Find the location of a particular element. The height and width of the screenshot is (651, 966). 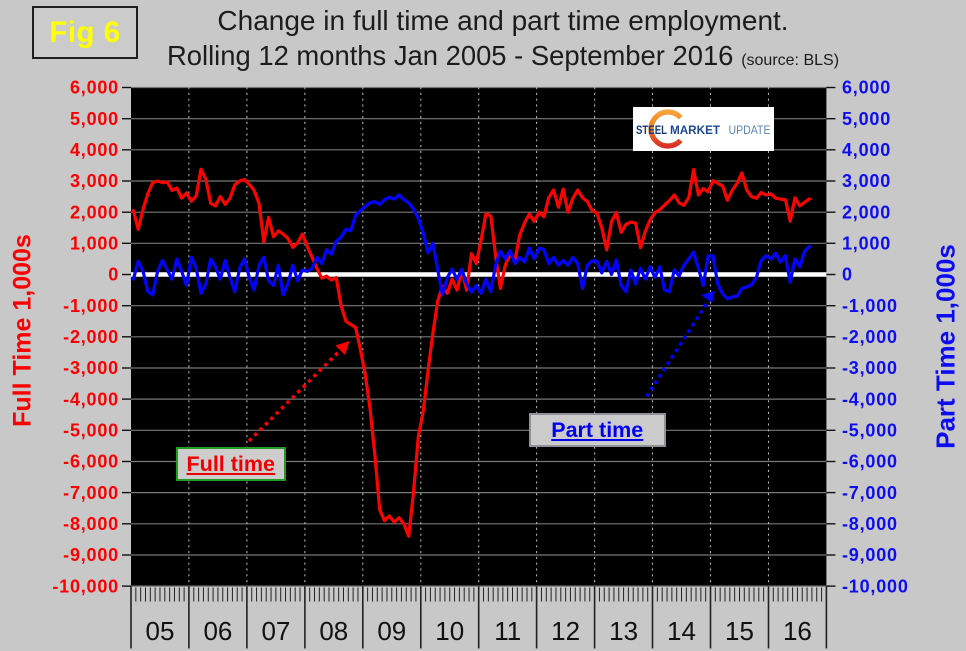

svg-text: UPDATE is located at coordinates (750, 130).